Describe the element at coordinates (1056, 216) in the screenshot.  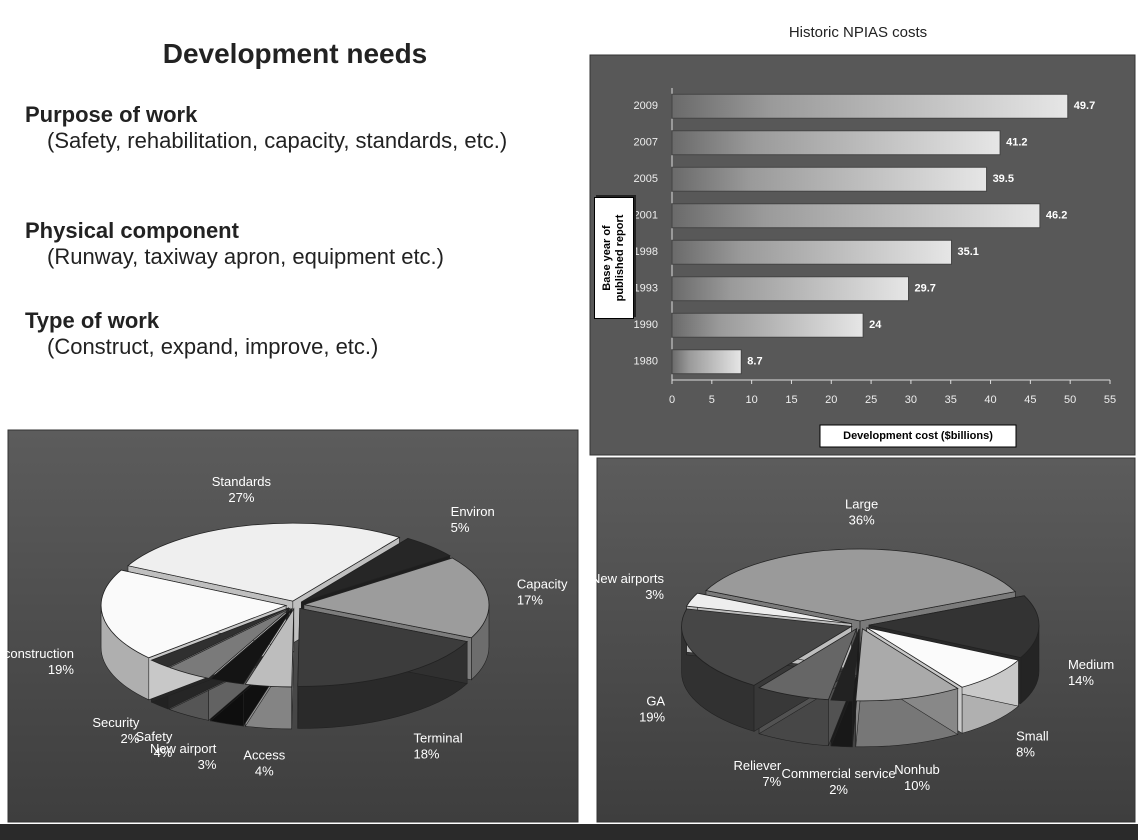
I see `value-label: 46.2` at that location.